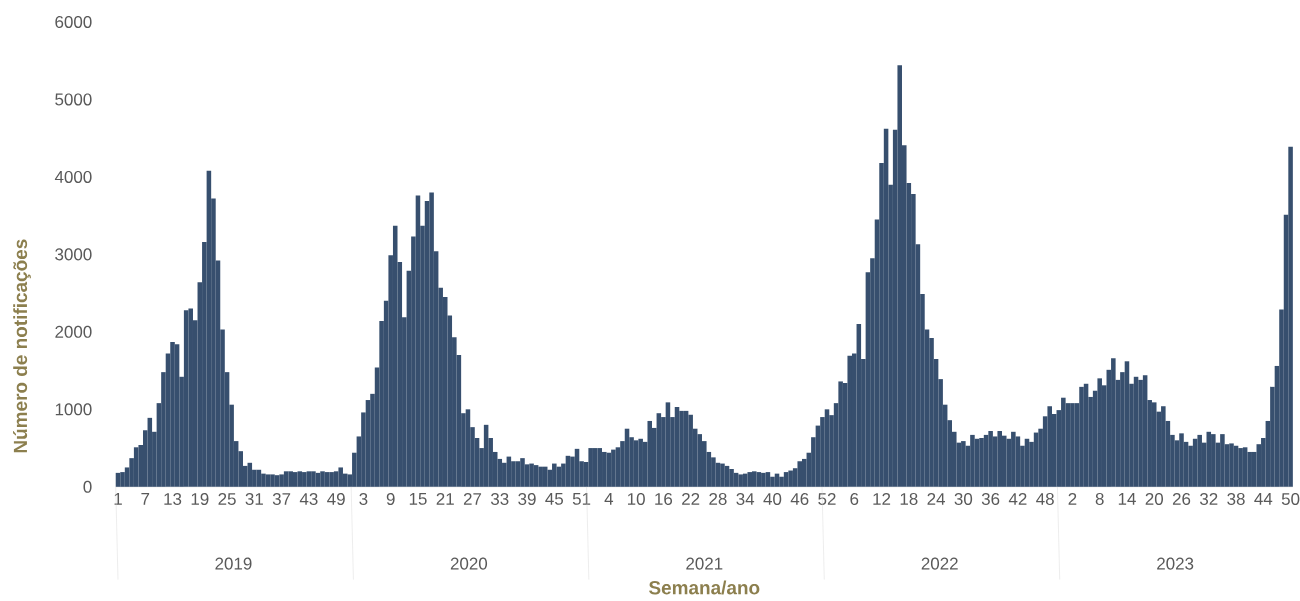 The width and height of the screenshot is (1300, 601). I want to click on x-tick-label: 6, so click(854, 499).